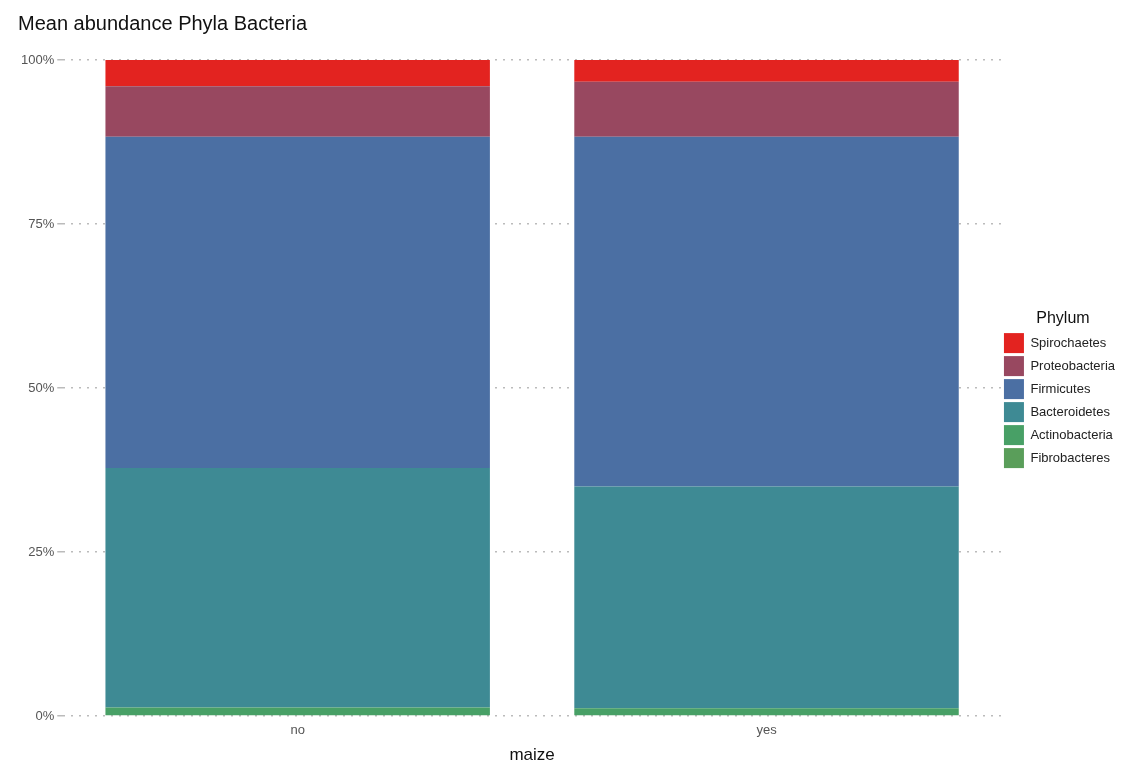 The height and width of the screenshot is (778, 1143). What do you see at coordinates (1070, 411) in the screenshot?
I see `legend-label: Bacteroidetes` at bounding box center [1070, 411].